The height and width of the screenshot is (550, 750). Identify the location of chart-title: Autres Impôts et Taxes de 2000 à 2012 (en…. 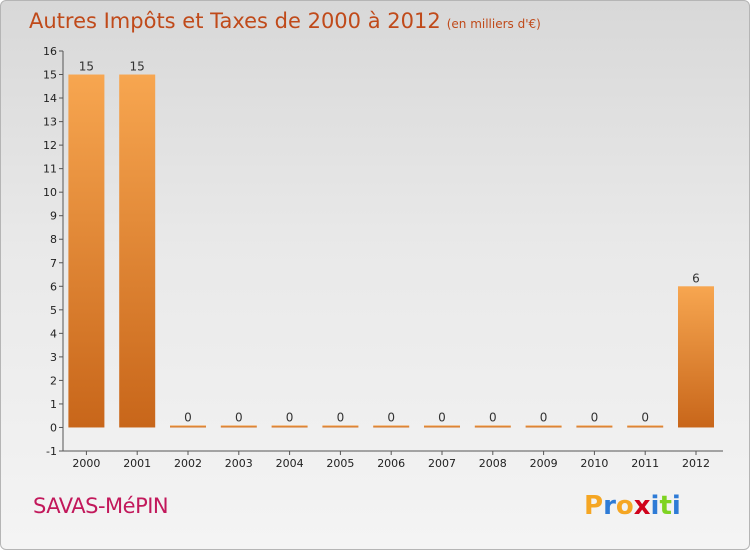
(285, 21).